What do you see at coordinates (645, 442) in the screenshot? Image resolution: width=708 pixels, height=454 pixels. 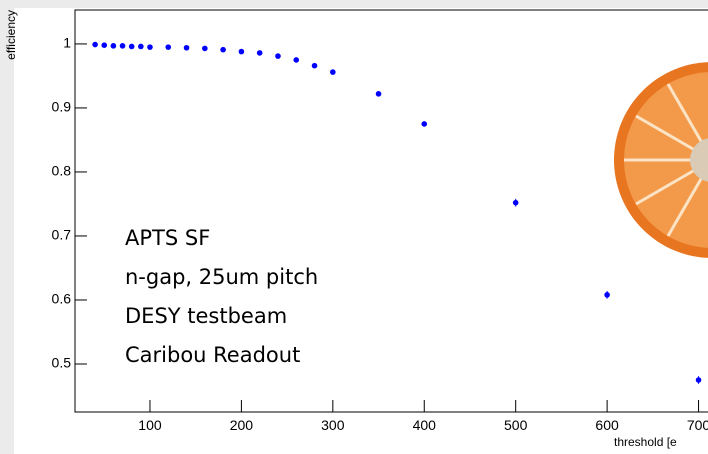 I see `x-axis-title: threshold [e` at bounding box center [645, 442].